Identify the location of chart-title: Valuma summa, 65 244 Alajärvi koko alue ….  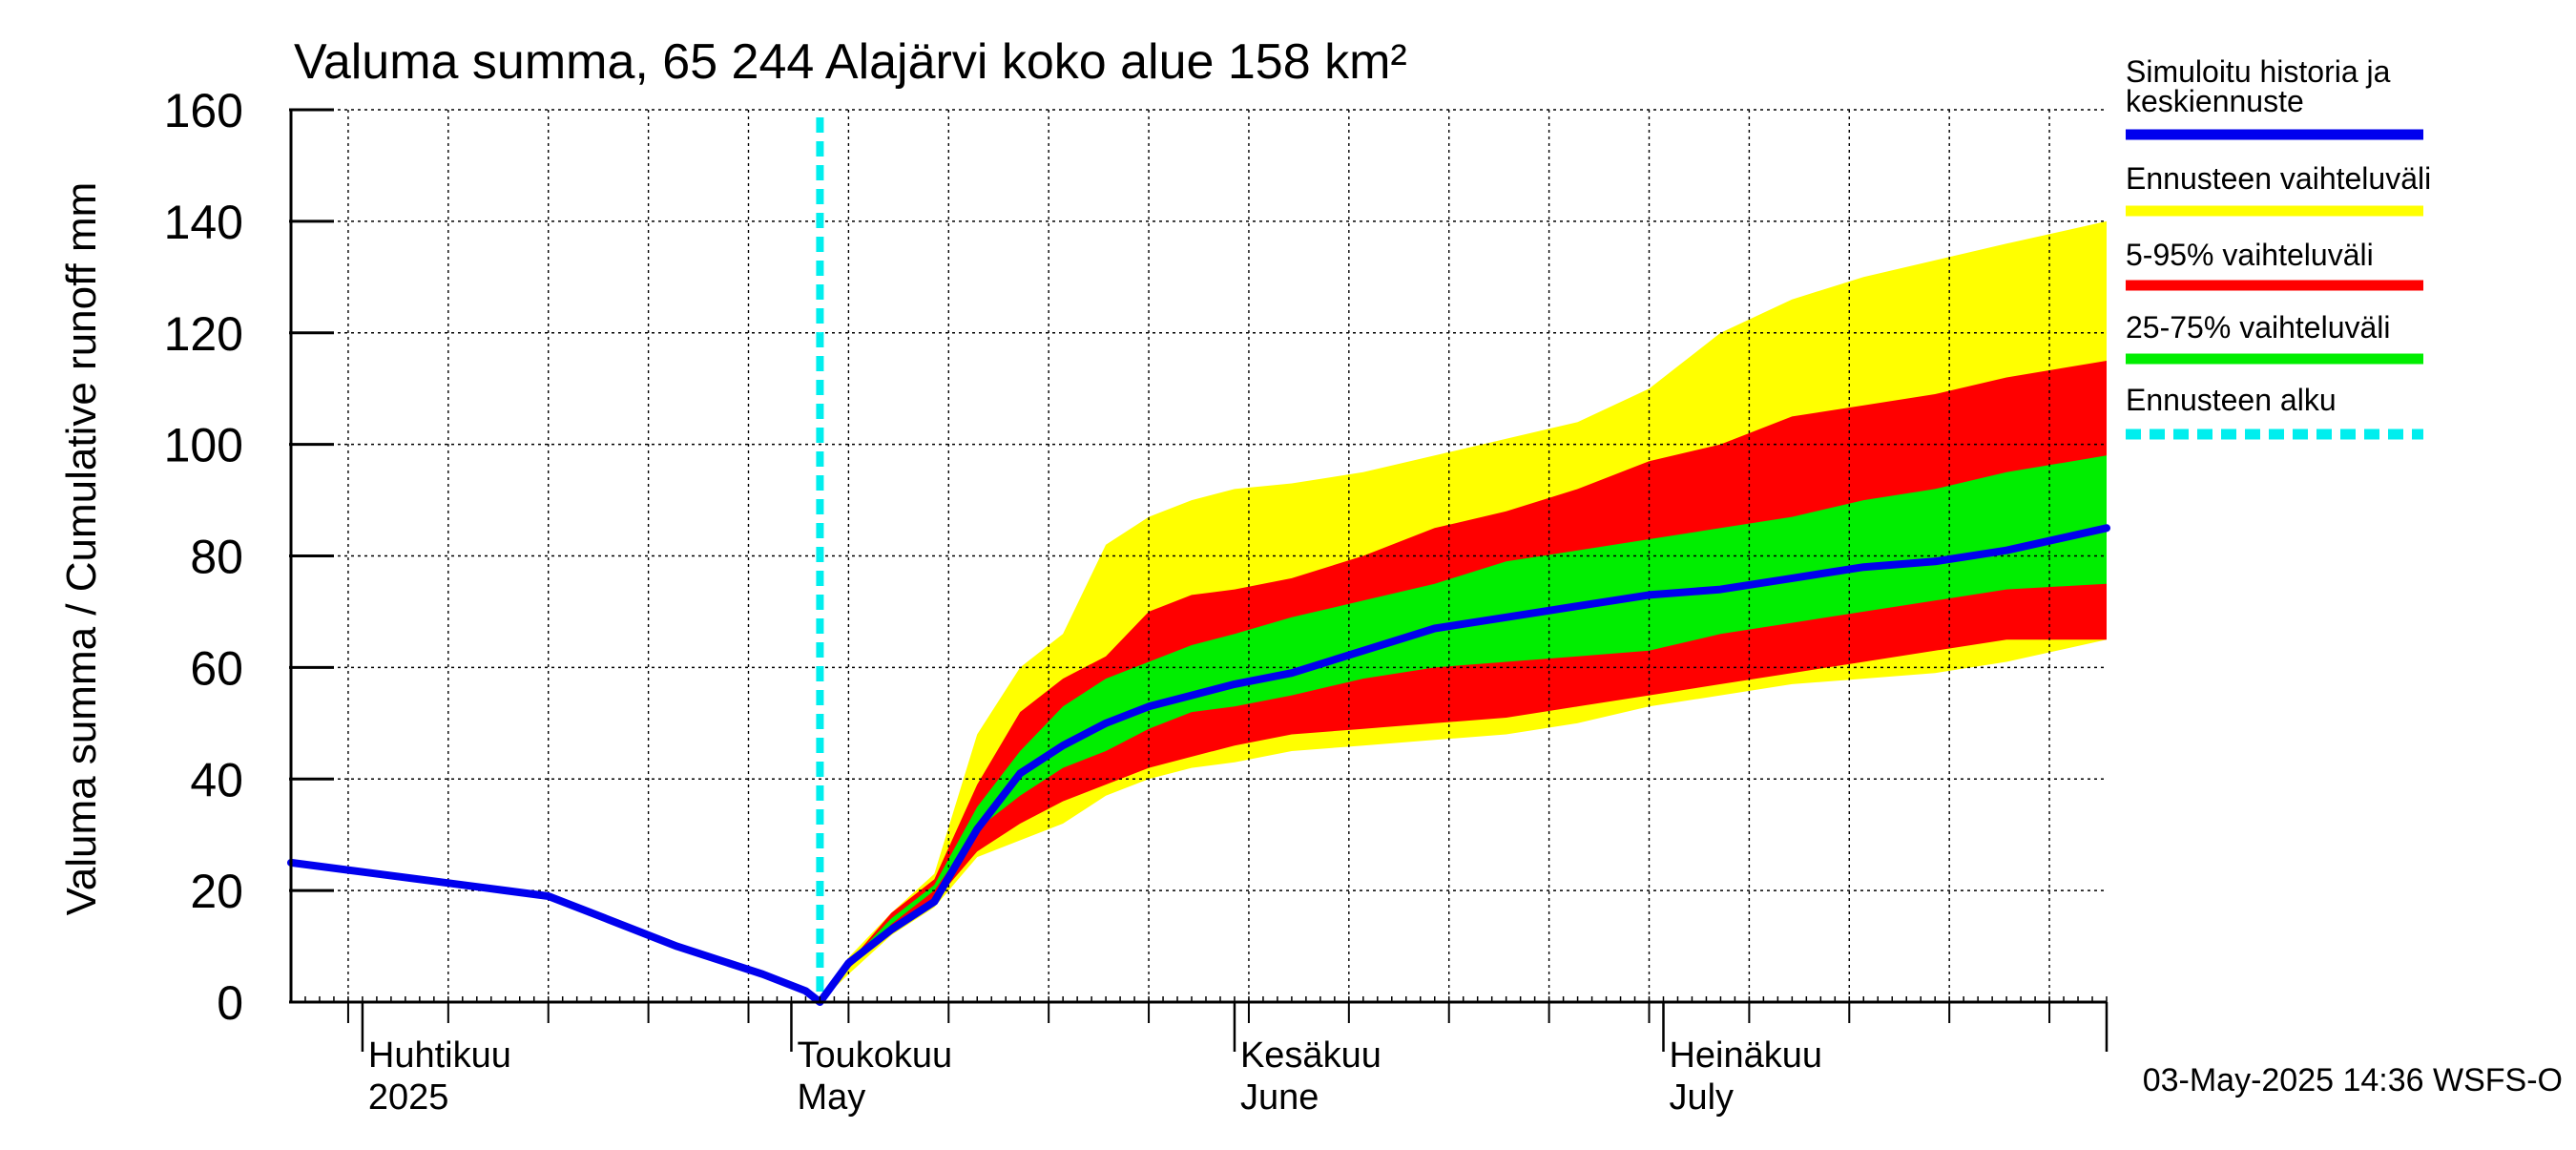
(850, 62).